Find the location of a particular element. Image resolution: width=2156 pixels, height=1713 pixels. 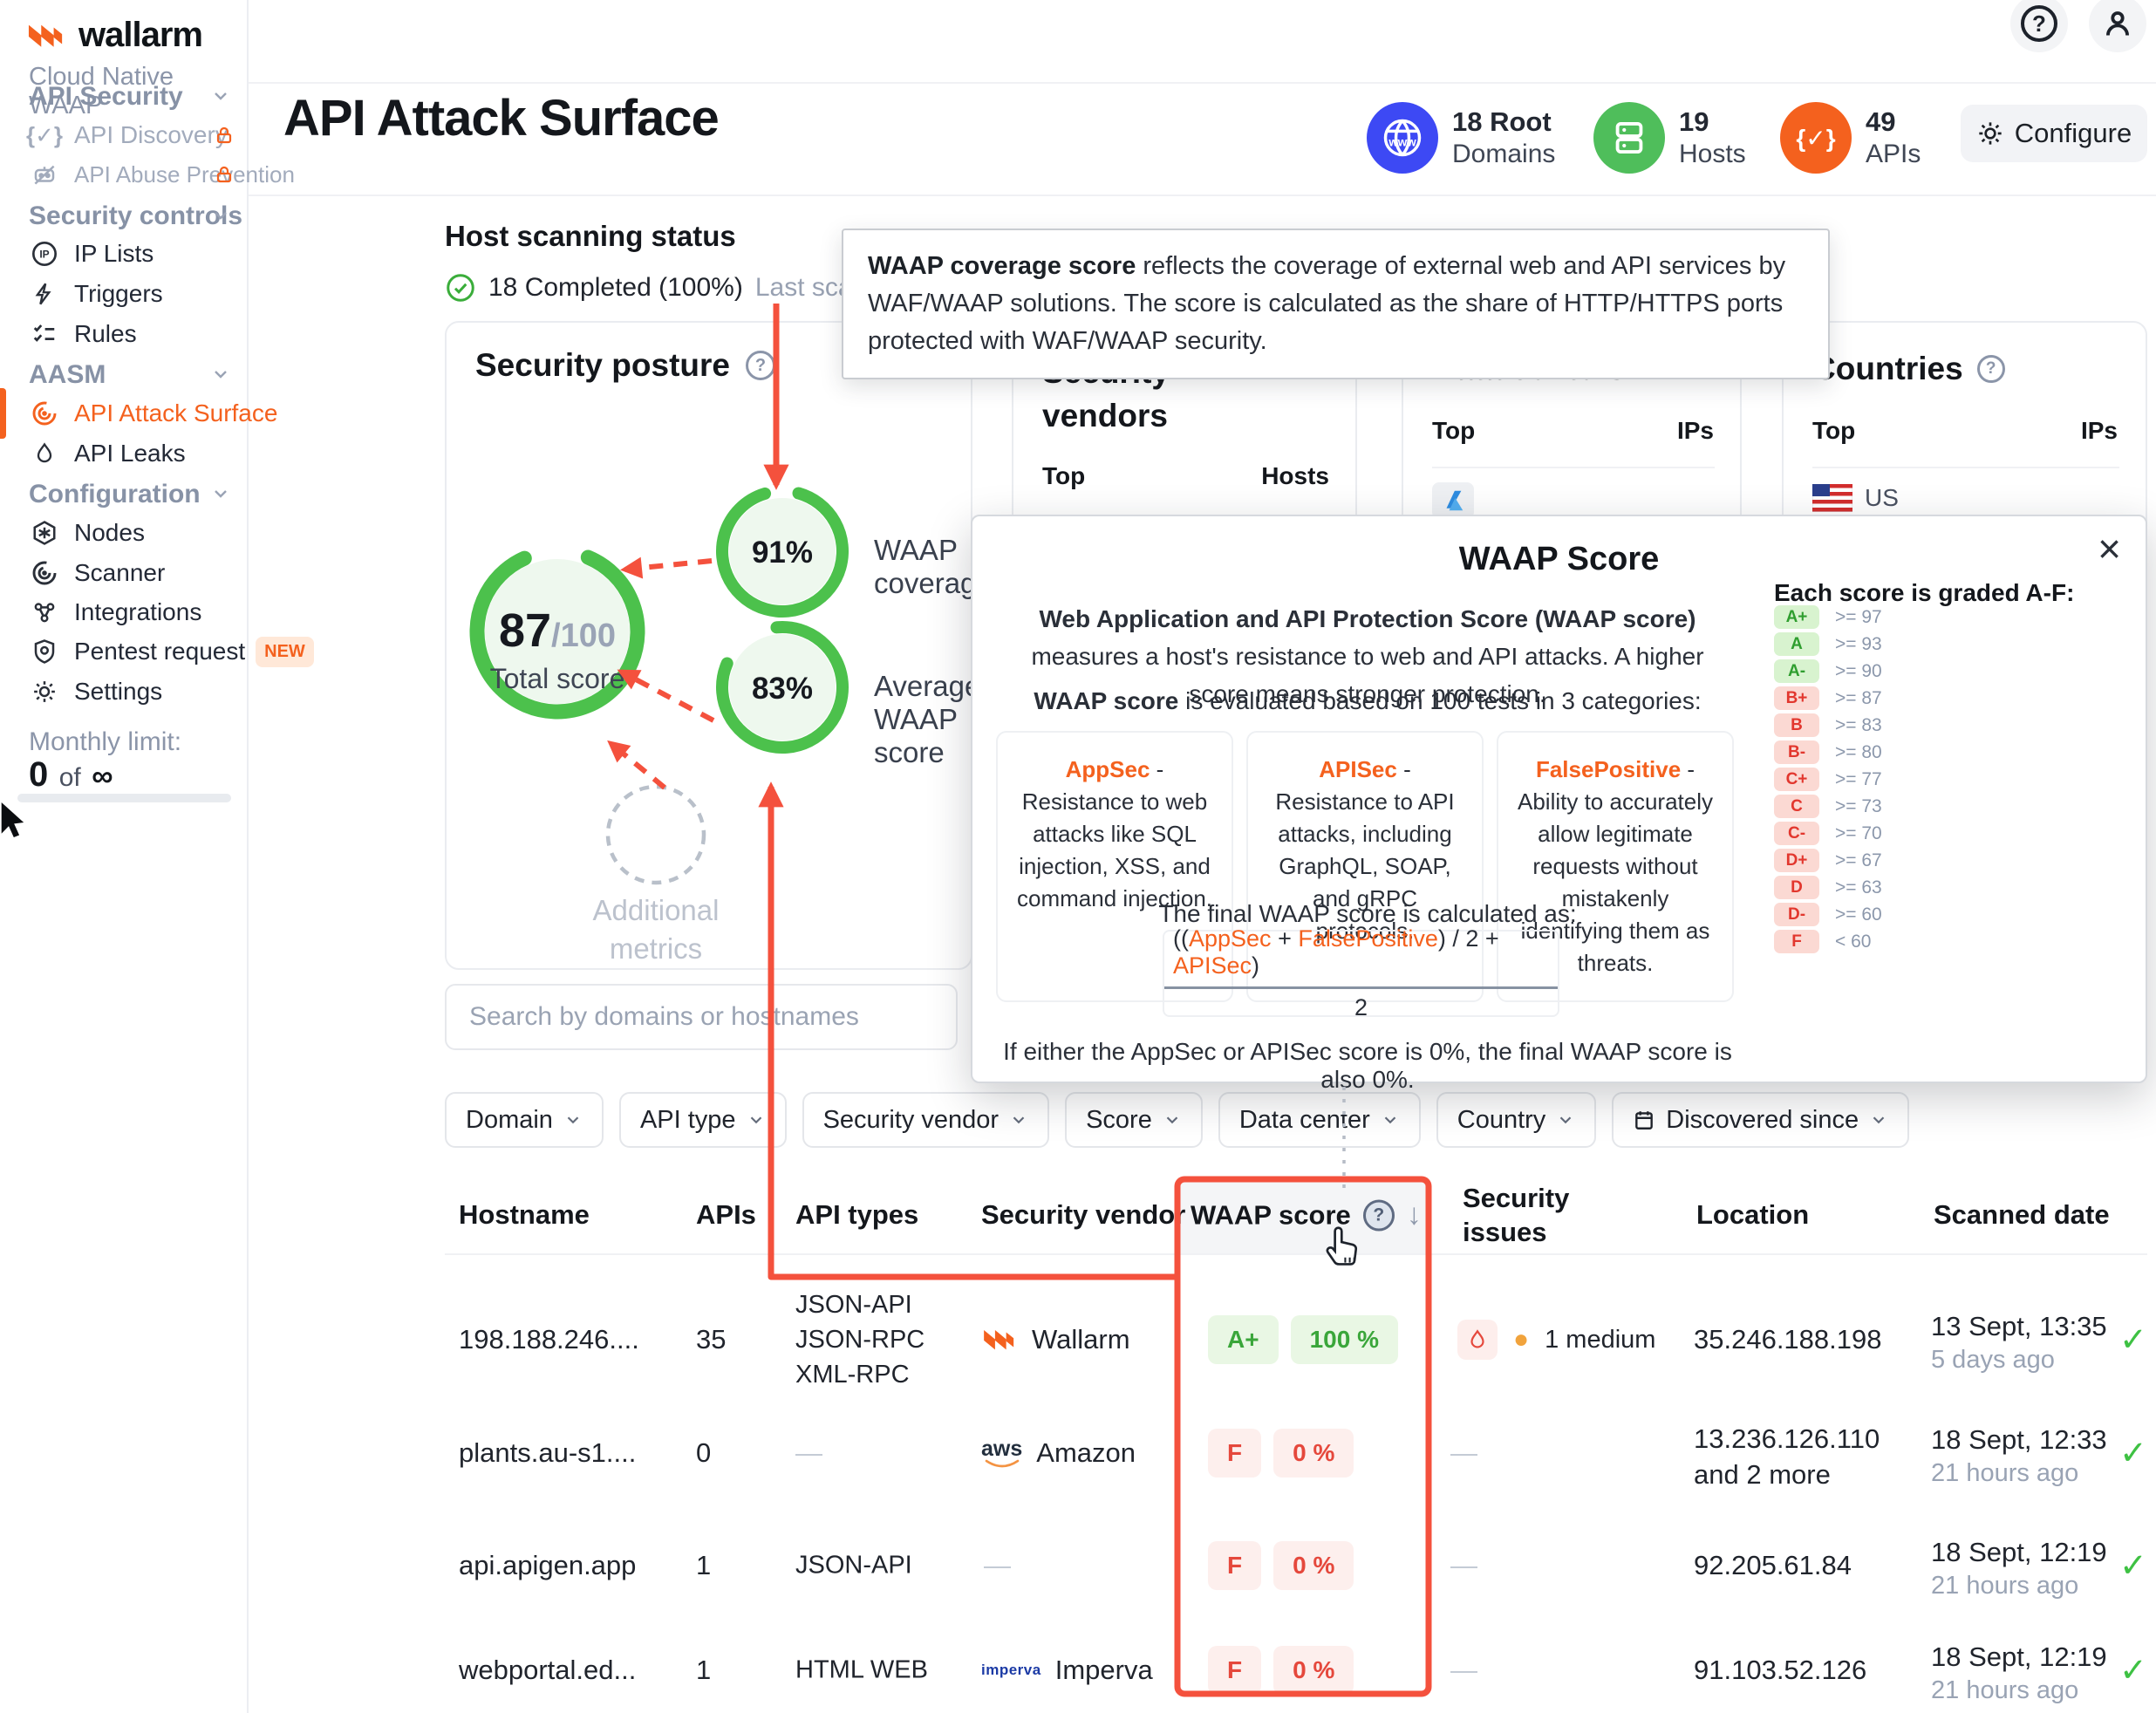

filter-data-center: Data center is located at coordinates (1319, 1120).